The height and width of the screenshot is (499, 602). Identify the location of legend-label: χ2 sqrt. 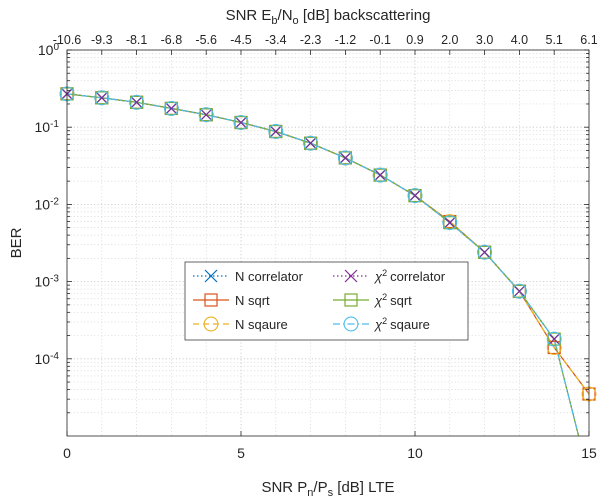
(393, 300).